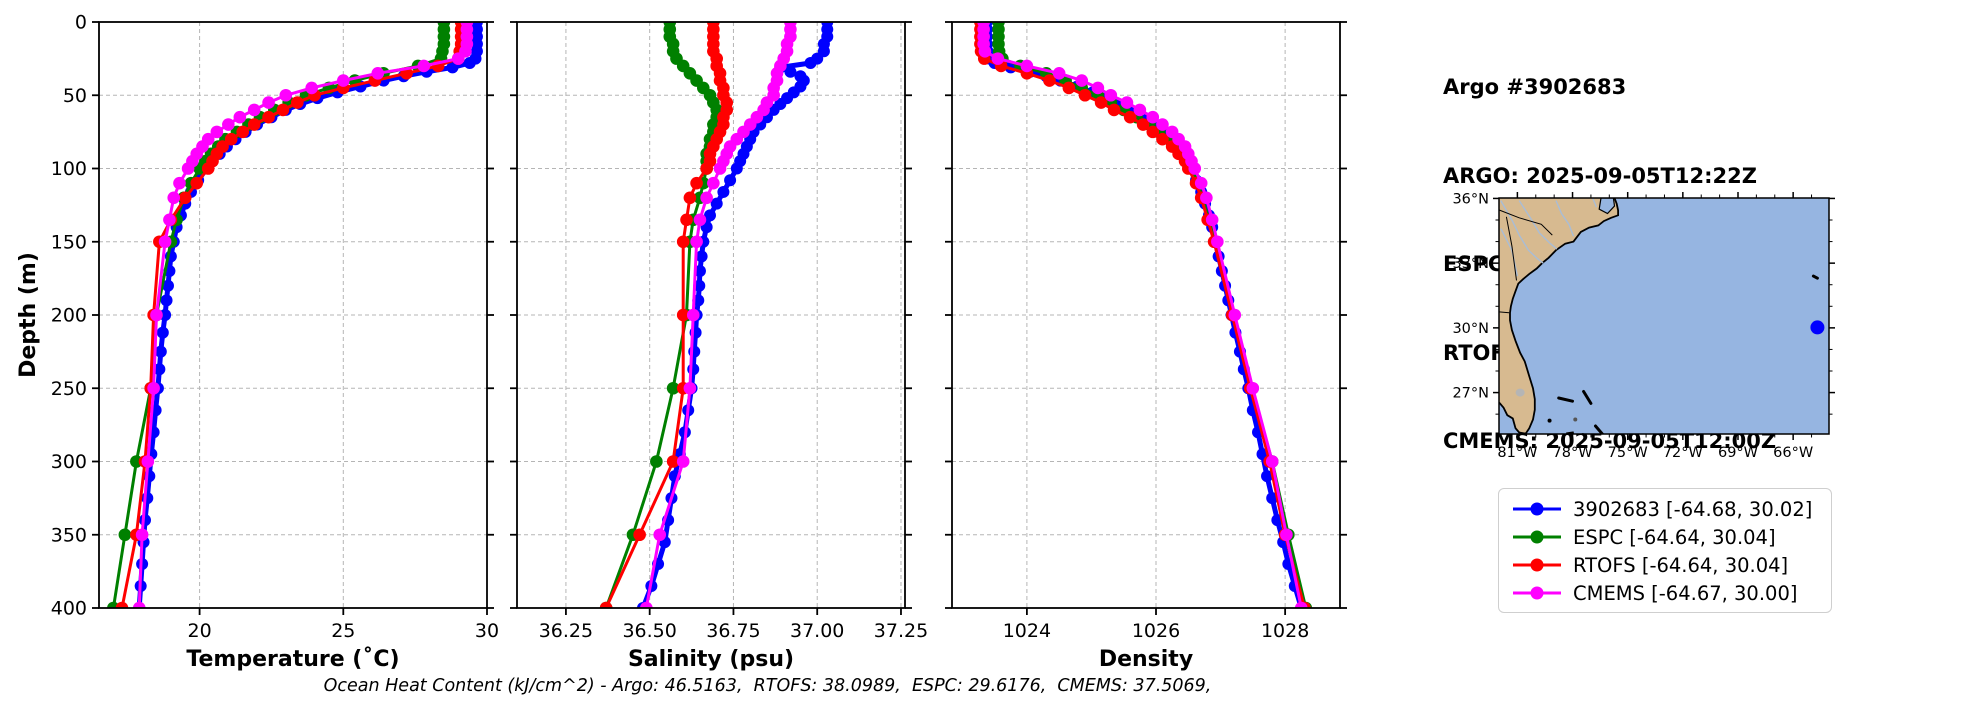 Image resolution: width=1967 pixels, height=712 pixels. What do you see at coordinates (1685, 593) in the screenshot?
I see `legend-label-cmems: CMEMS [-64.67, 30.00]` at bounding box center [1685, 593].